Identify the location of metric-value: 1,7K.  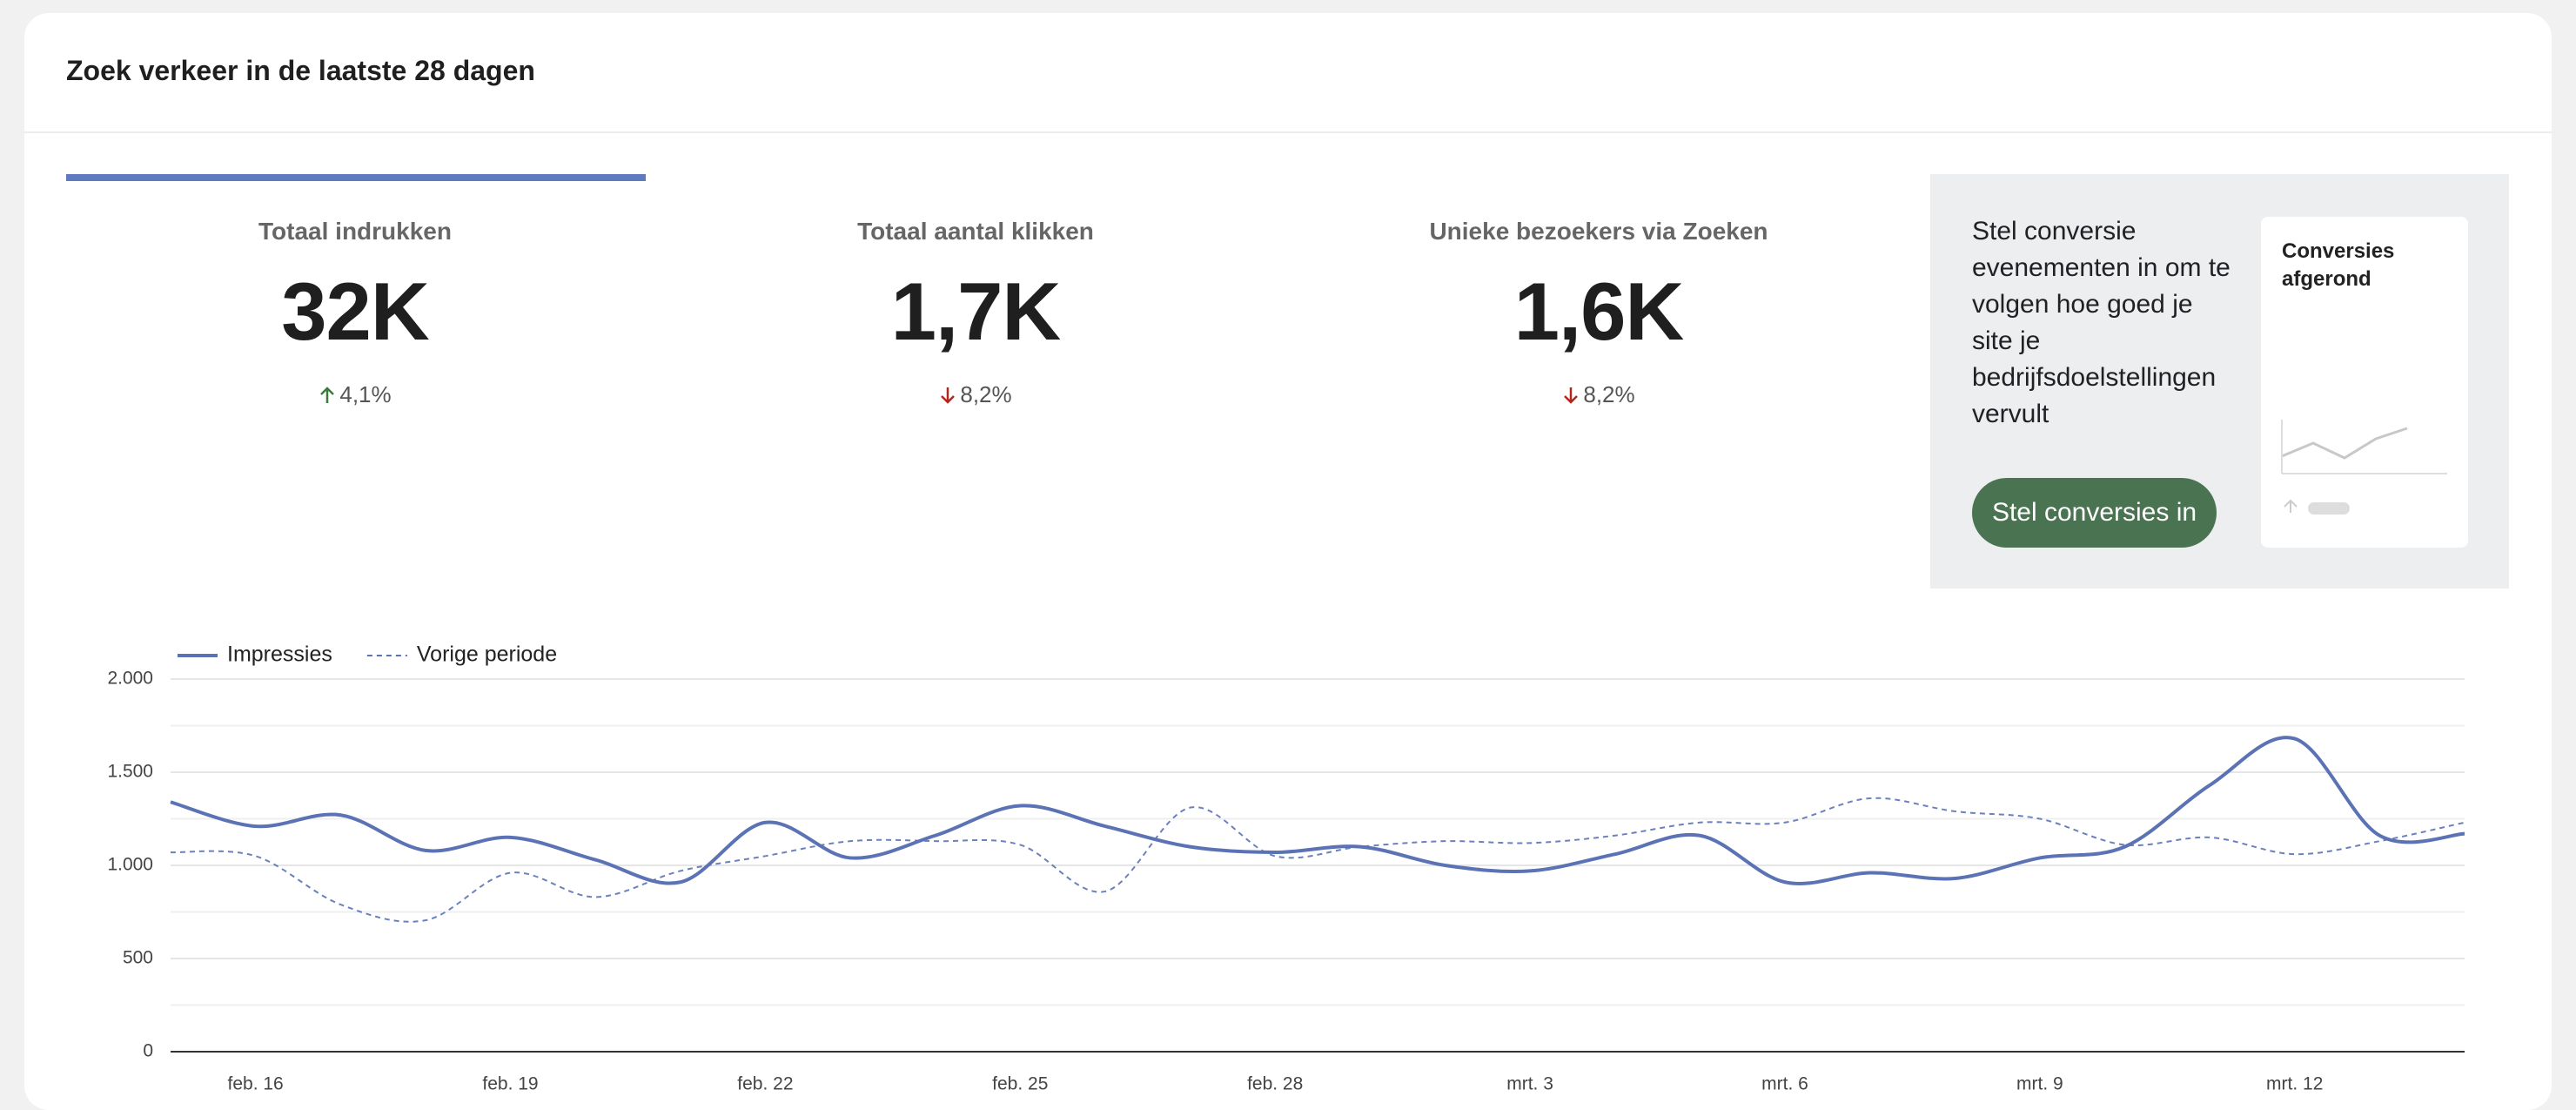
(976, 311).